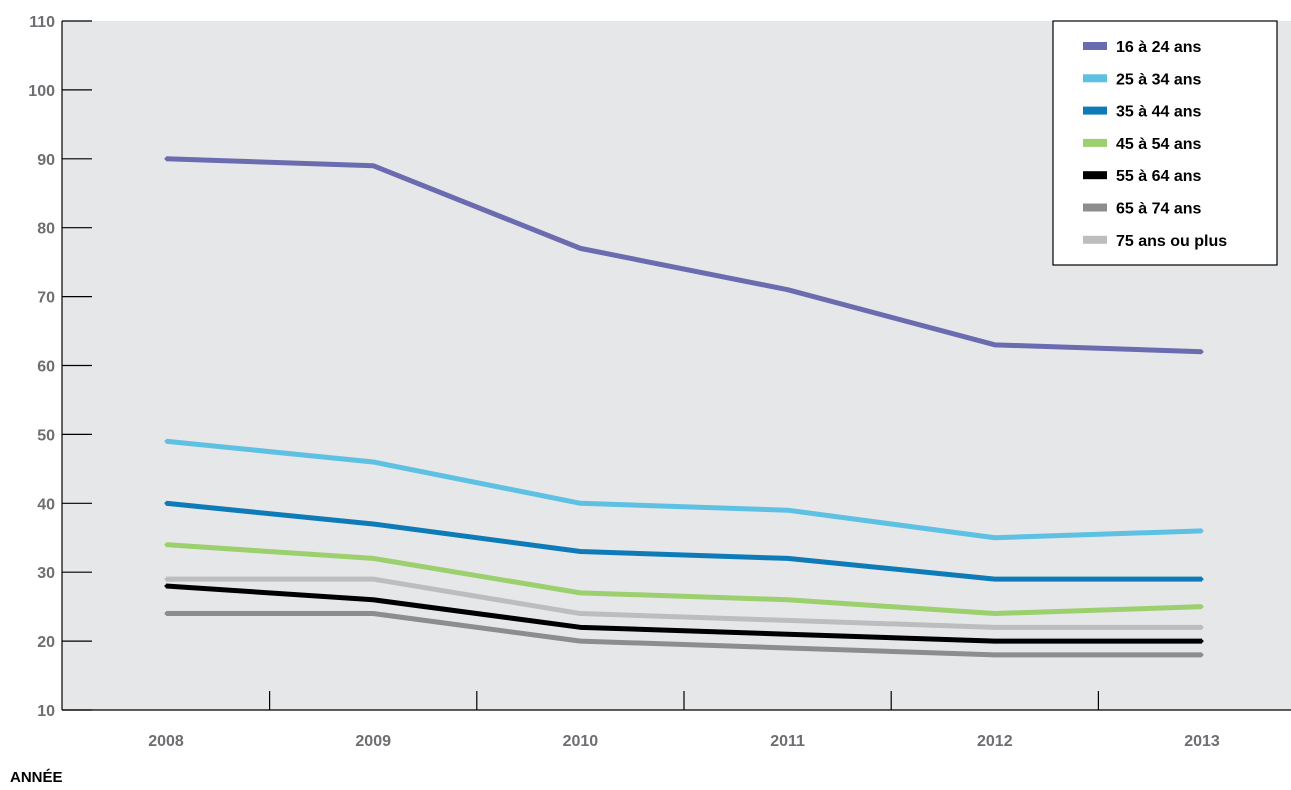 The image size is (1291, 790). I want to click on x-tick-label: 2011, so click(787, 741).